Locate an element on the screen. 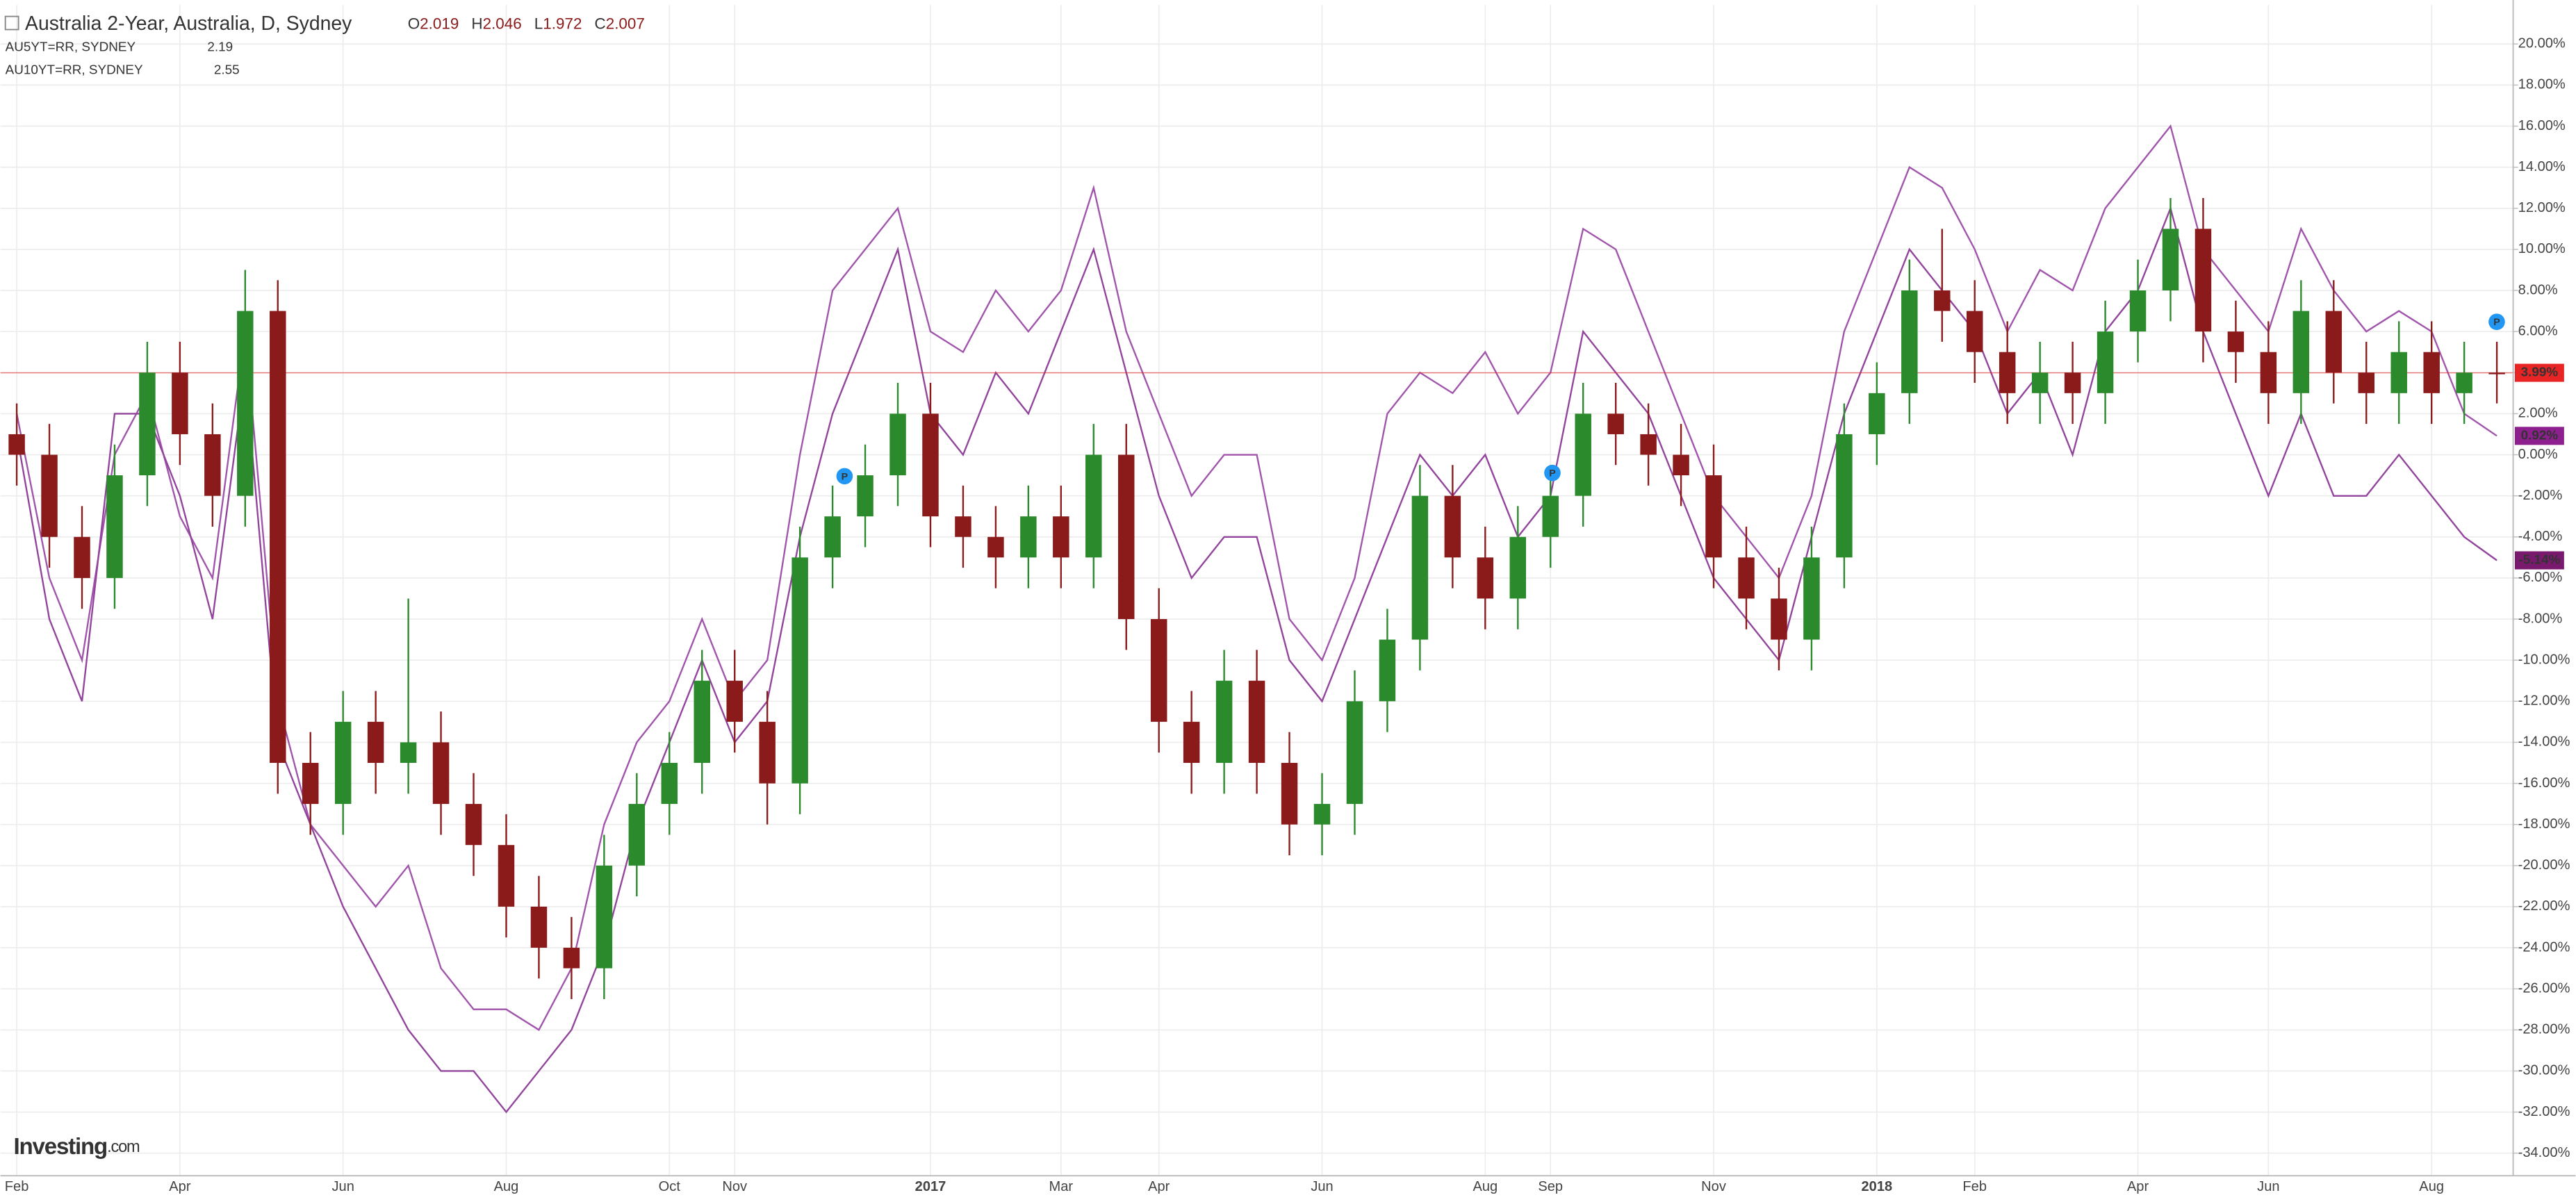 The image size is (2576, 1202). y-tick-label: 14.00% is located at coordinates (2542, 167).